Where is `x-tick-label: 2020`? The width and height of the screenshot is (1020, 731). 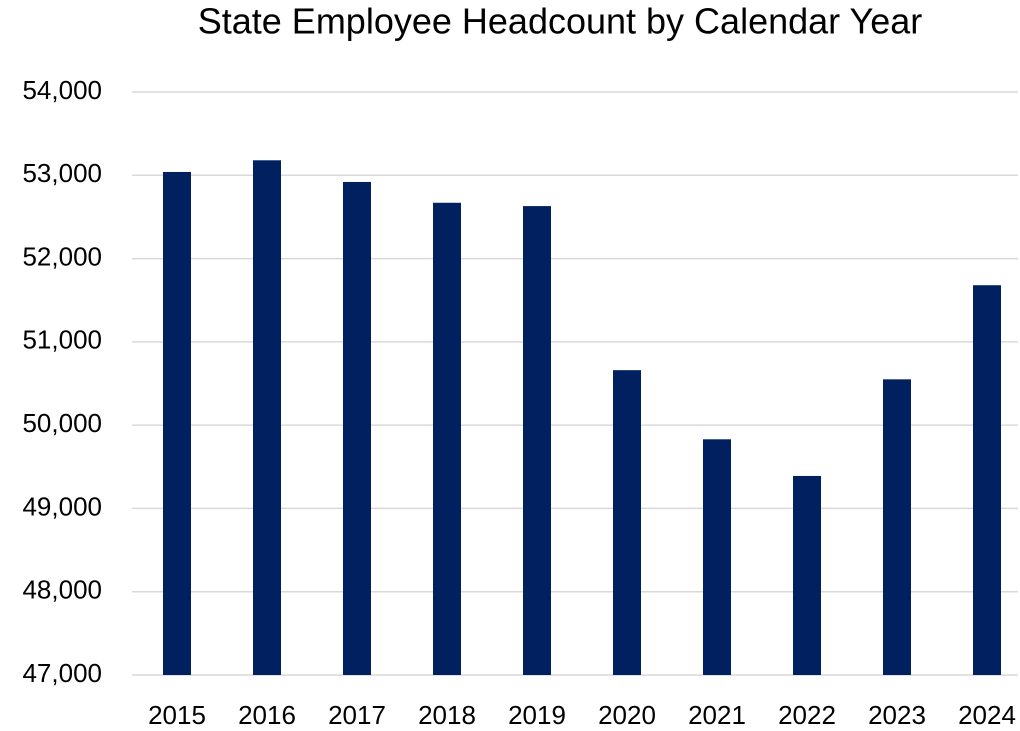 x-tick-label: 2020 is located at coordinates (627, 715).